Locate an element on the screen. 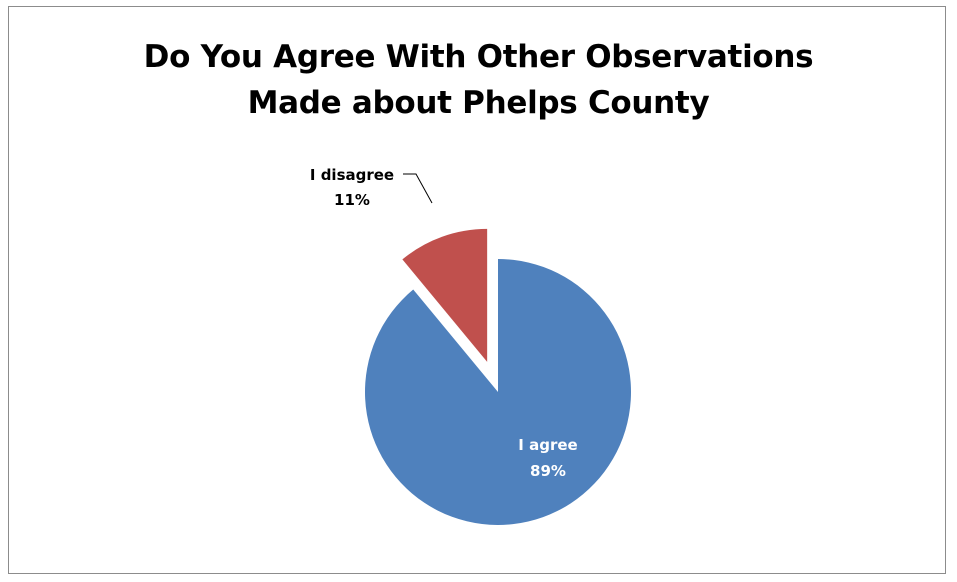  pie-slice-i-disagree is located at coordinates (445, 295).